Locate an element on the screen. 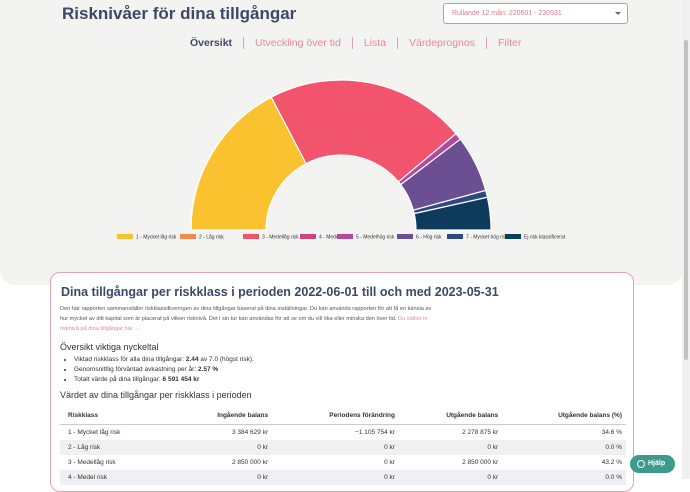  table-cell: 3 - Medellåg risk is located at coordinates (92, 462).